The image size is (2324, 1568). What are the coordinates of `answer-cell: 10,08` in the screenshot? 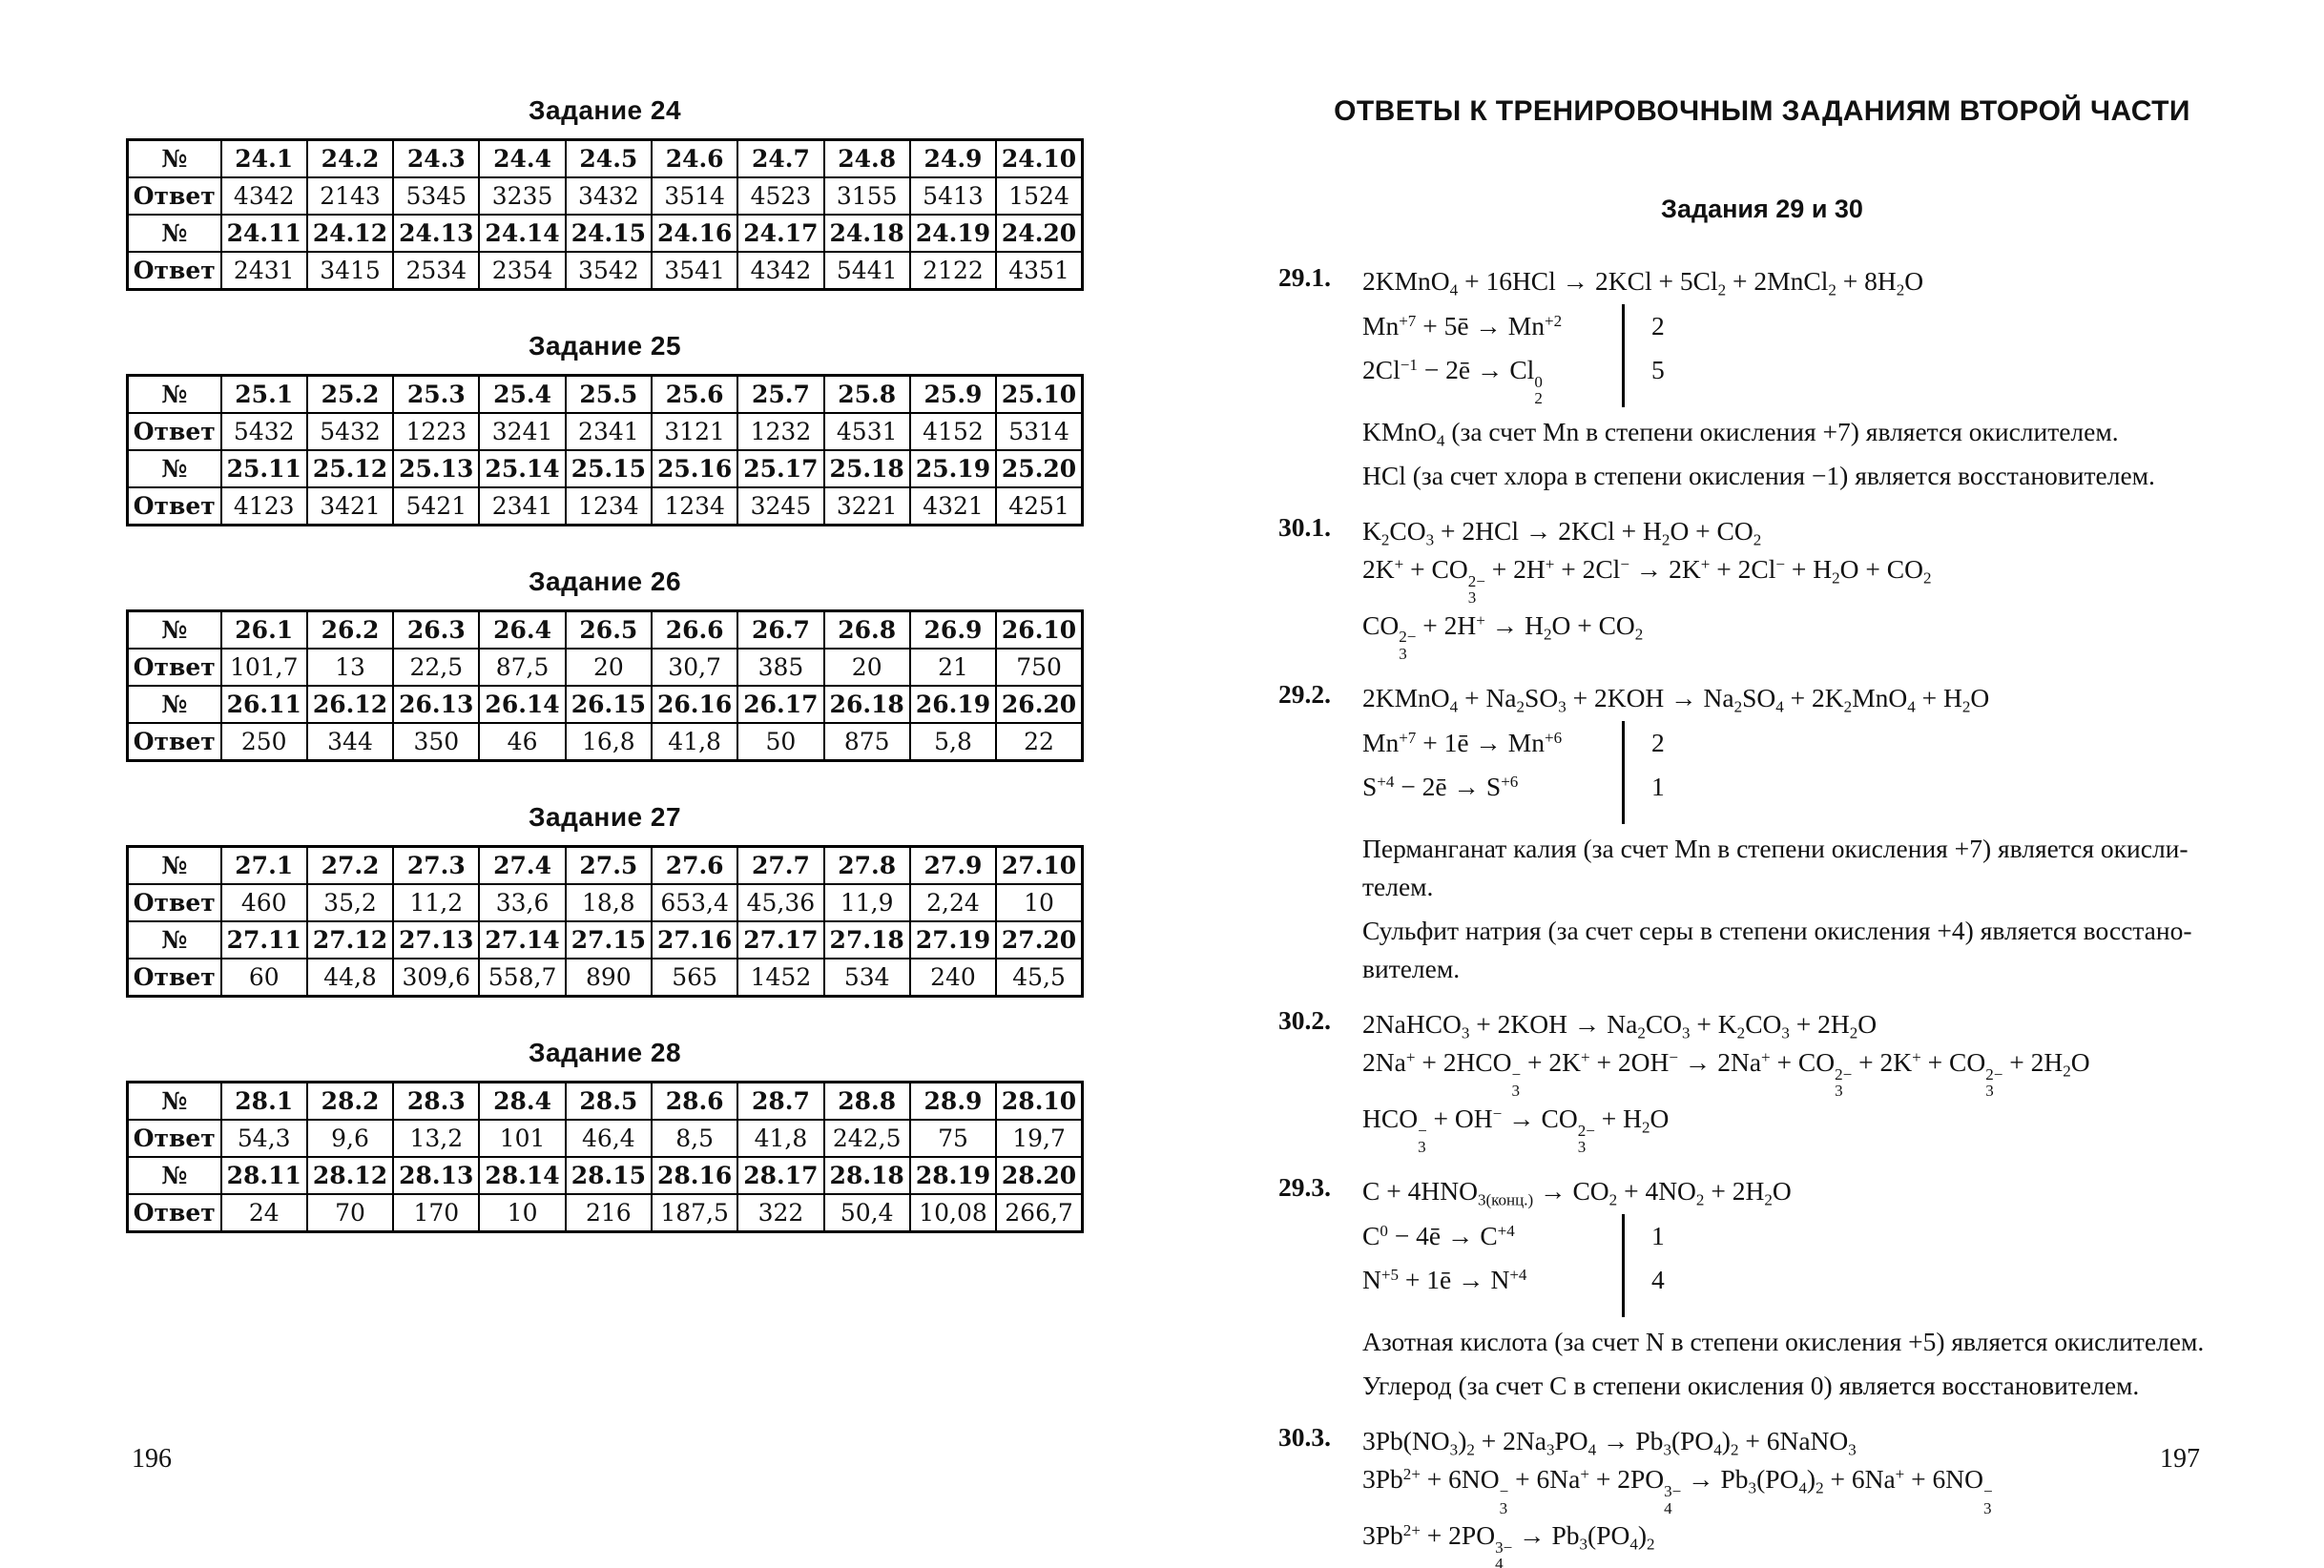 It's located at (953, 1213).